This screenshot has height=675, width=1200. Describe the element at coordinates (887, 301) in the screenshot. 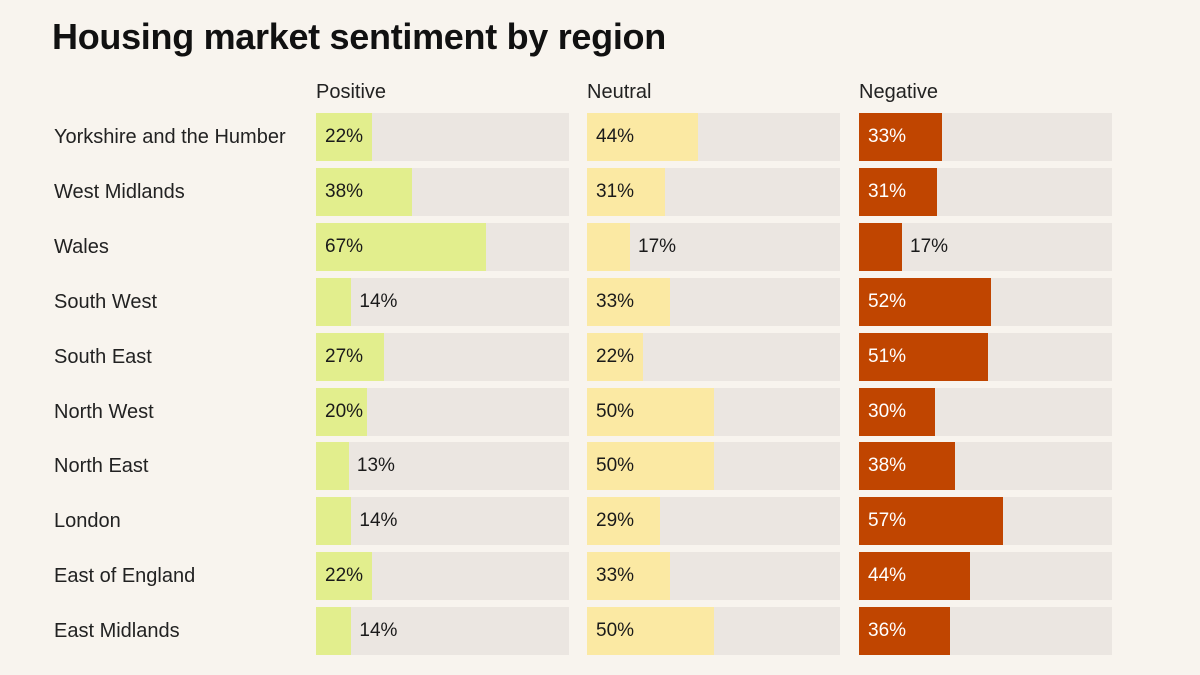

I see `data-label: 52%` at that location.